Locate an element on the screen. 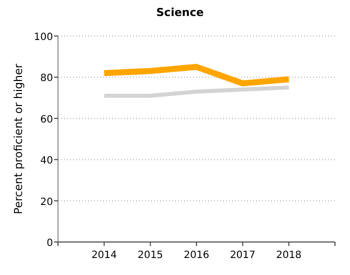 The width and height of the screenshot is (350, 275). y-tick-label: 80 is located at coordinates (46, 78).